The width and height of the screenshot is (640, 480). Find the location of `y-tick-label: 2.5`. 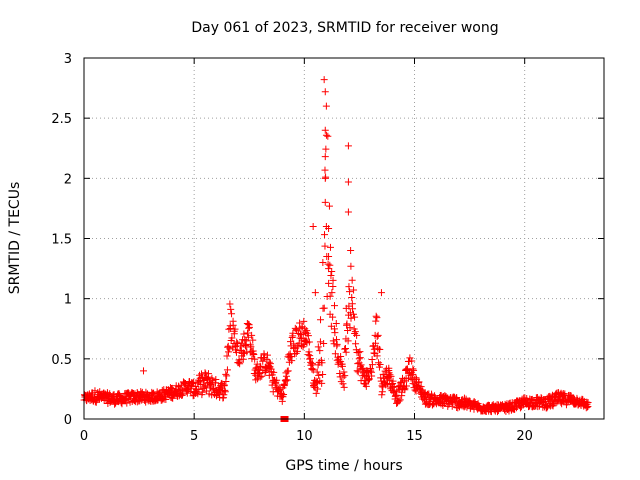

y-tick-label: 2.5 is located at coordinates (61, 119).